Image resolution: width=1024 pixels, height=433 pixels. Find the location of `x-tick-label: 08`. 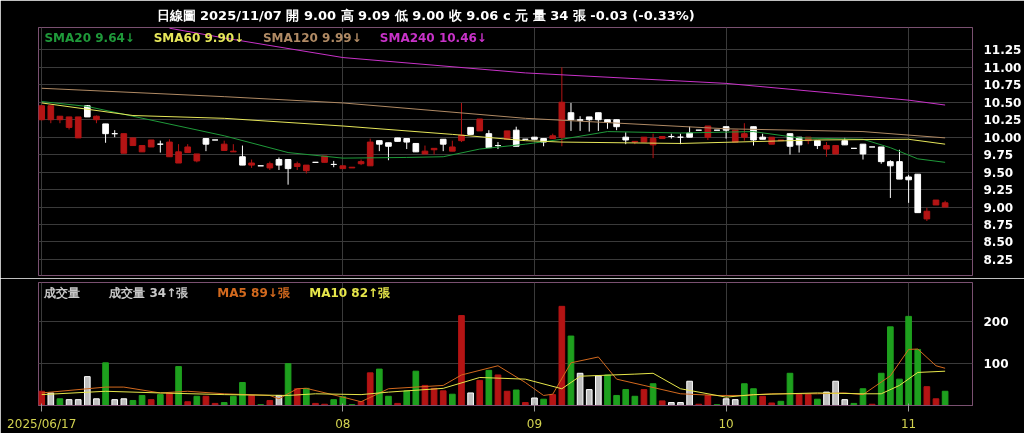

x-tick-label: 08 is located at coordinates (343, 423).